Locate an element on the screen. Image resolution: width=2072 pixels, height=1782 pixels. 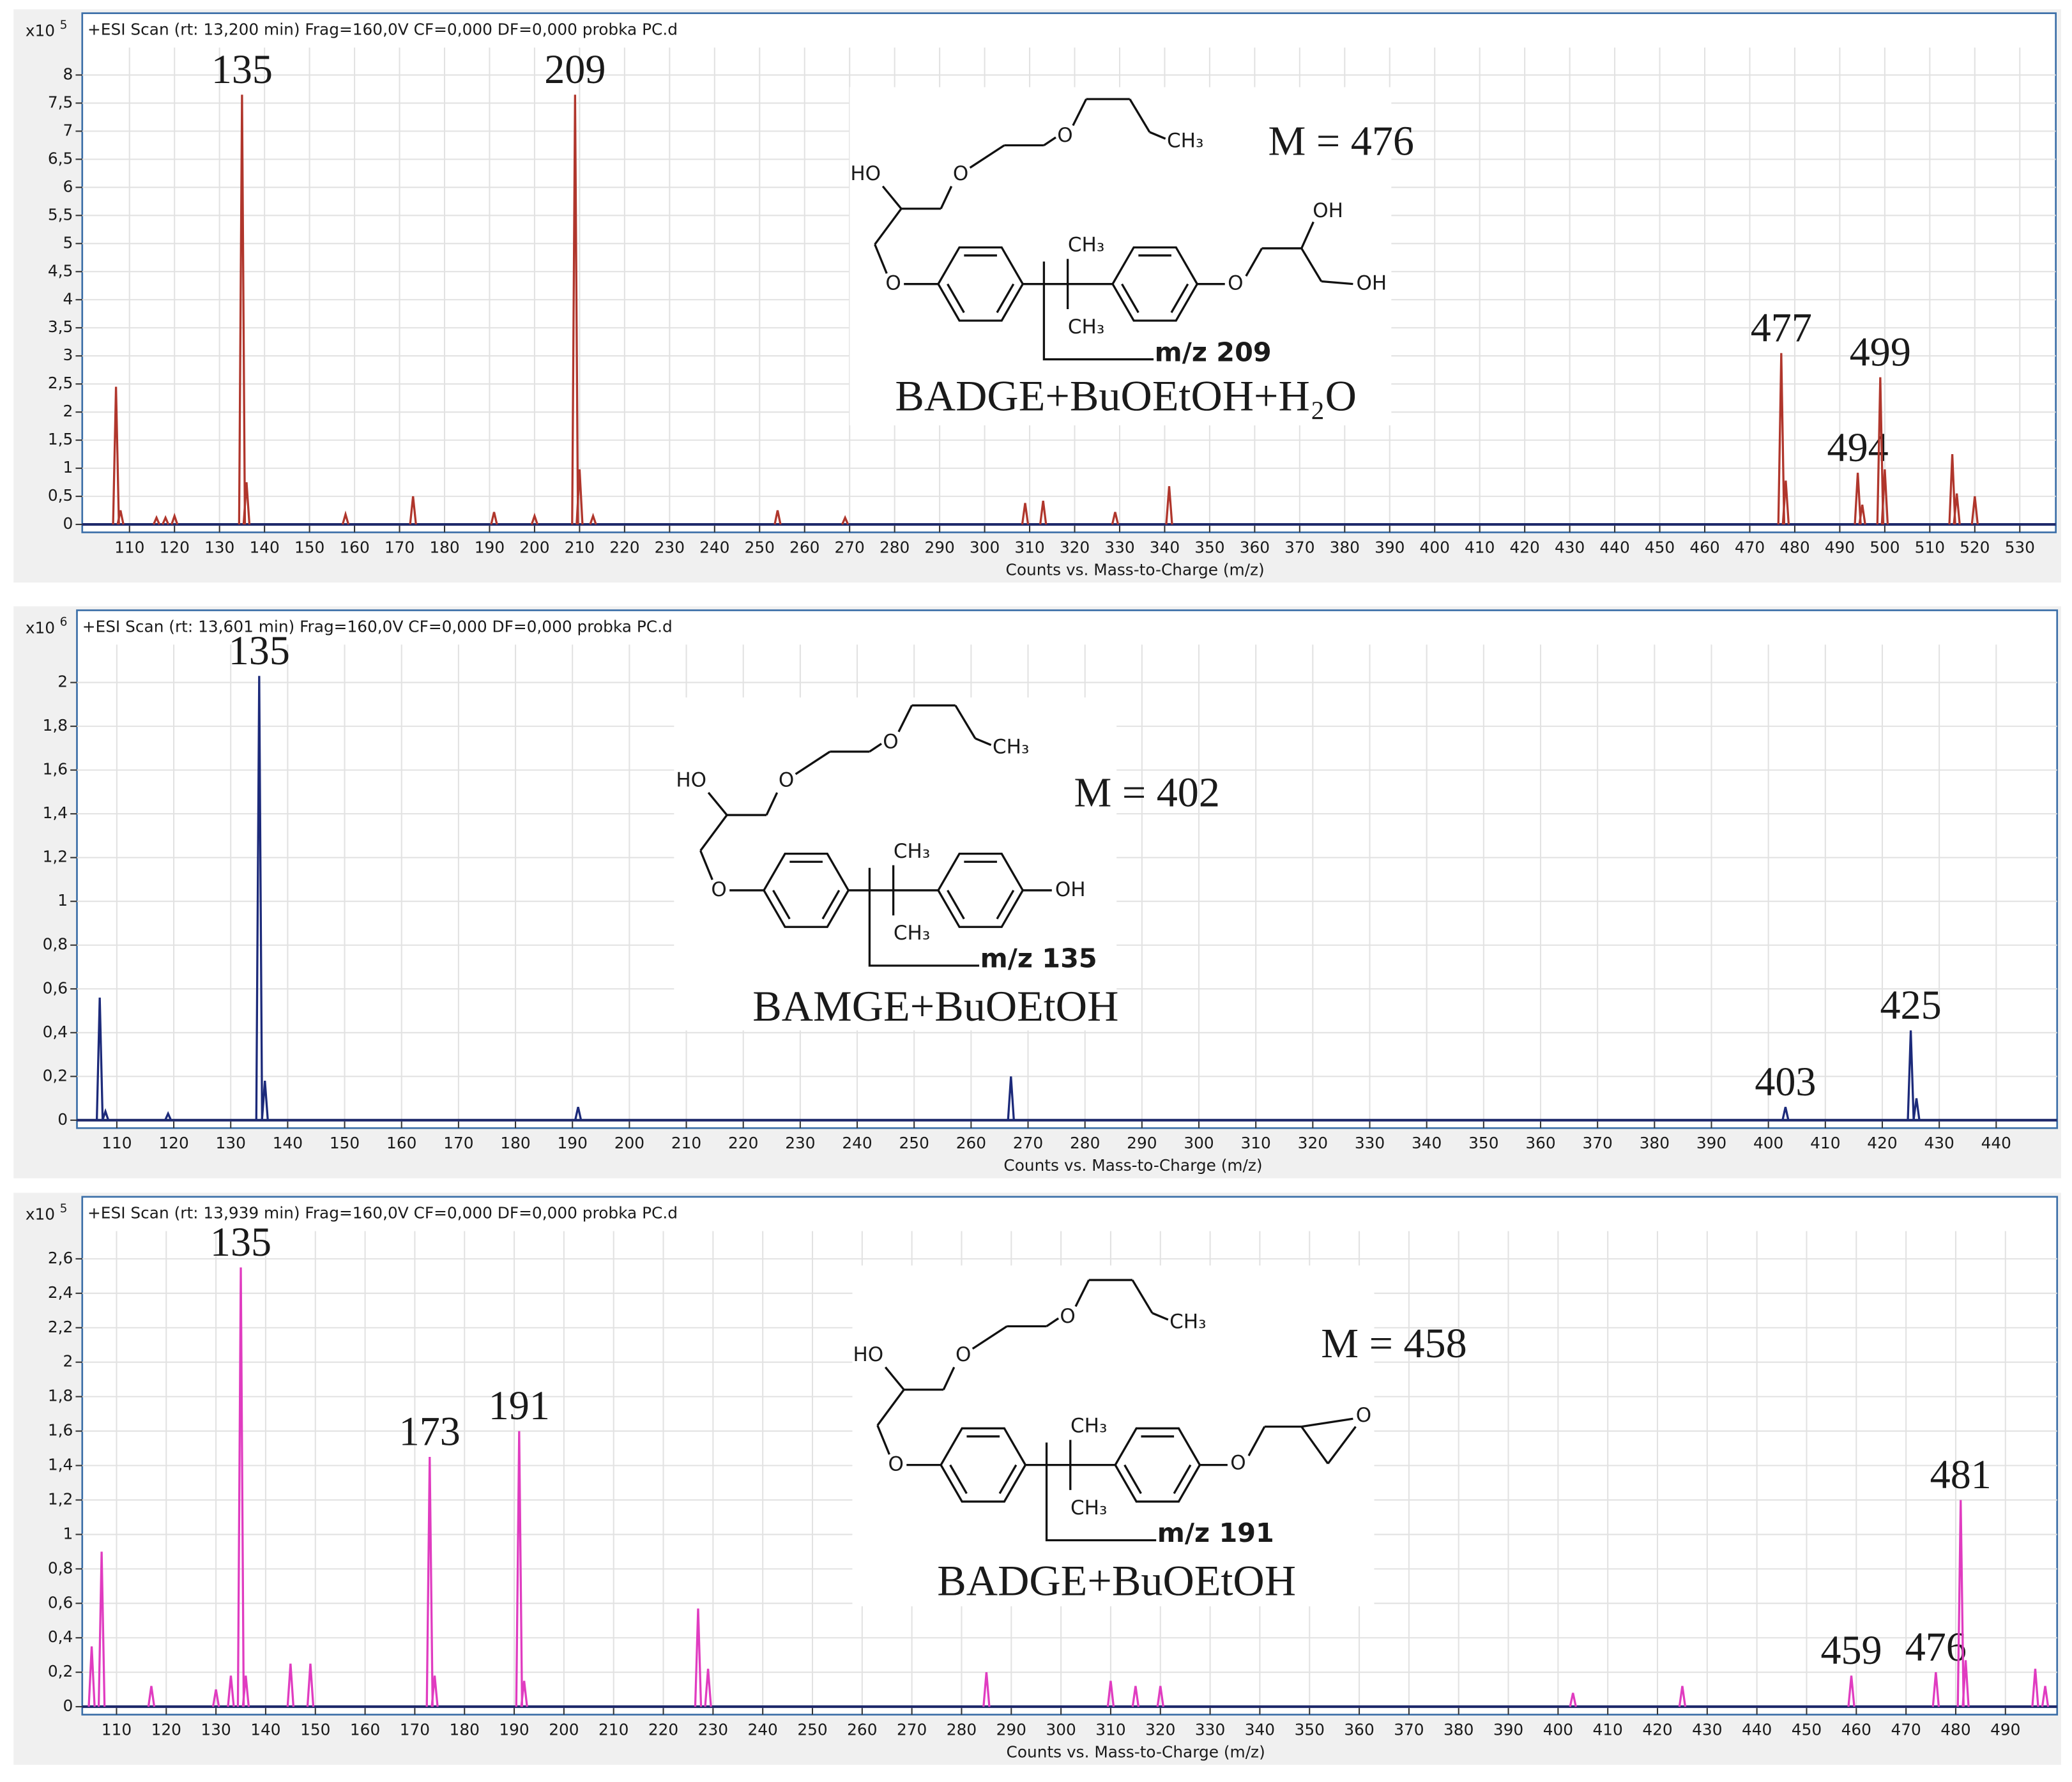
peak-label: 403 is located at coordinates (1786, 1081).